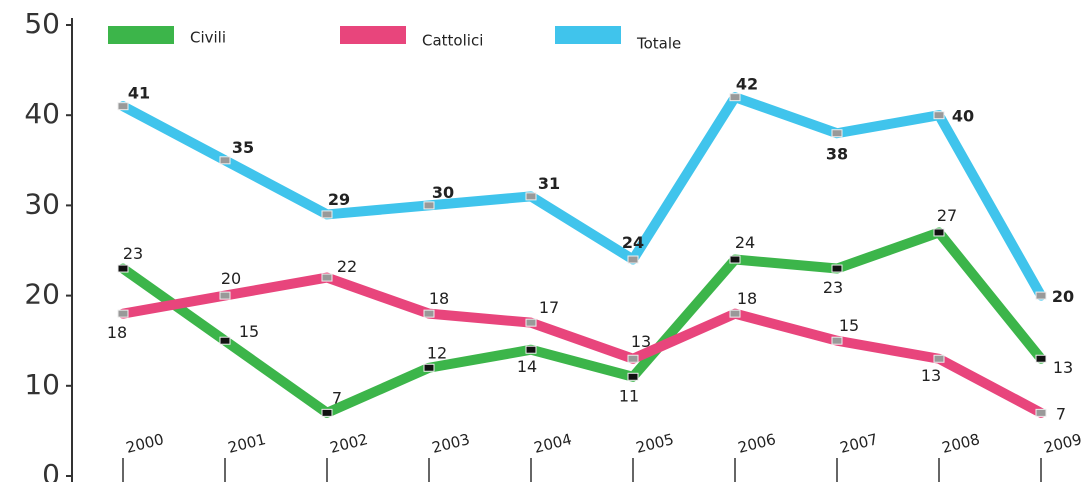  Describe the element at coordinates (51, 470) in the screenshot. I see `y-tick-label: 0` at that location.